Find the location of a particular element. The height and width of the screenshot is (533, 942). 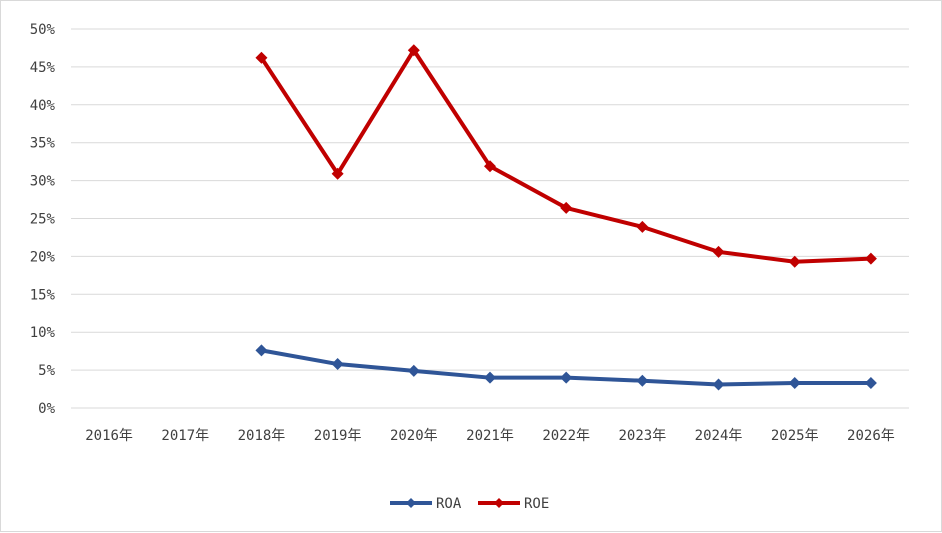

legend-label-roa: ROA is located at coordinates (449, 504).